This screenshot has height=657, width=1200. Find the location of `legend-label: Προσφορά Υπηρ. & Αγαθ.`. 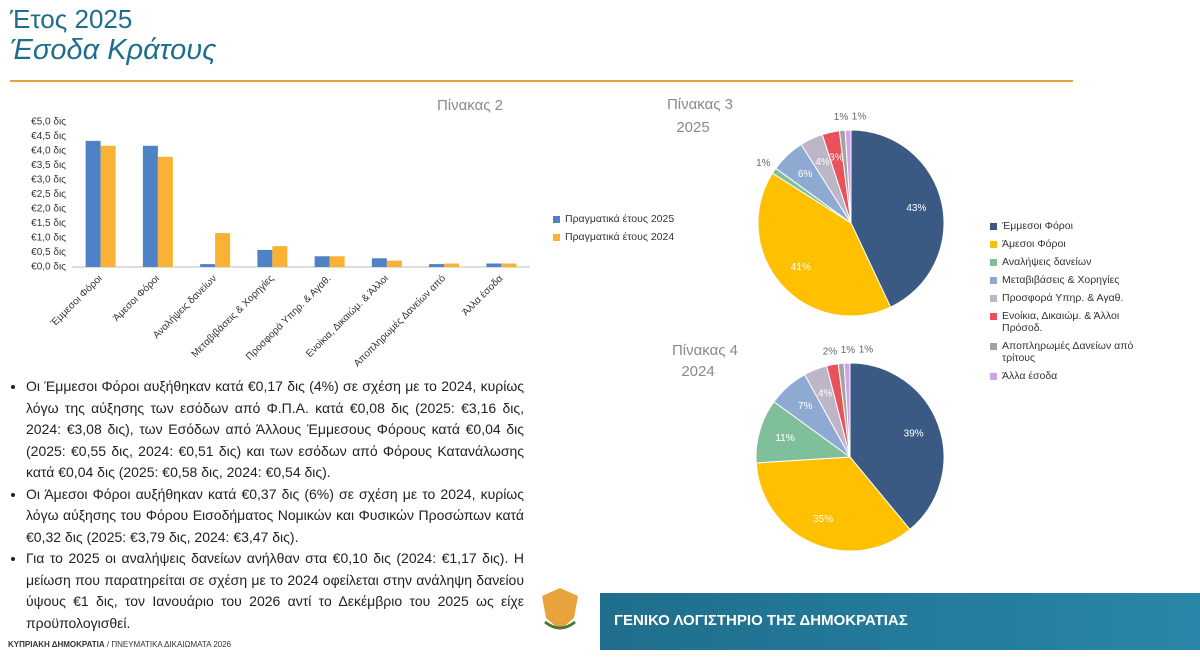

legend-label: Προσφορά Υπηρ. & Αγαθ. is located at coordinates (1063, 298).